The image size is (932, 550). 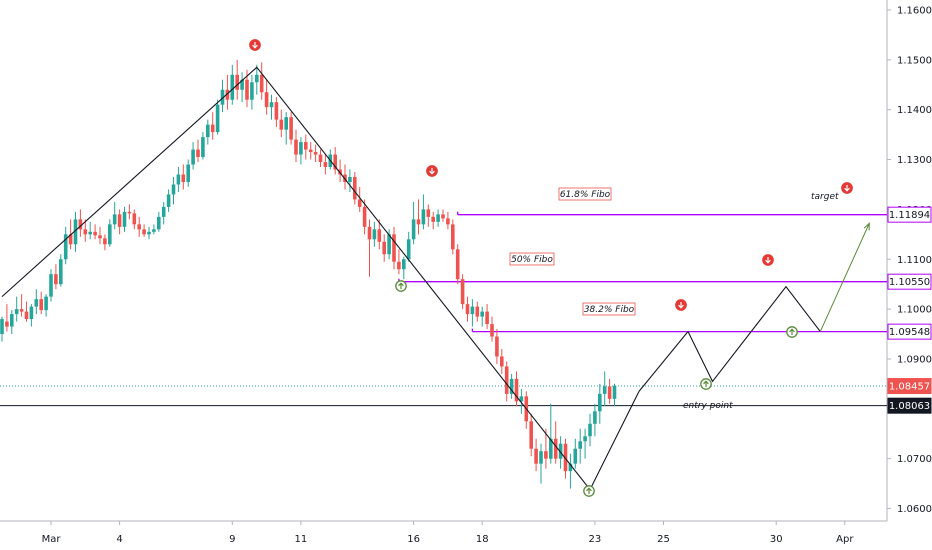 What do you see at coordinates (448, 533) in the screenshot?
I see `time-axis: Mar 4 9 11 16 18 23 25 30 Apr` at bounding box center [448, 533].